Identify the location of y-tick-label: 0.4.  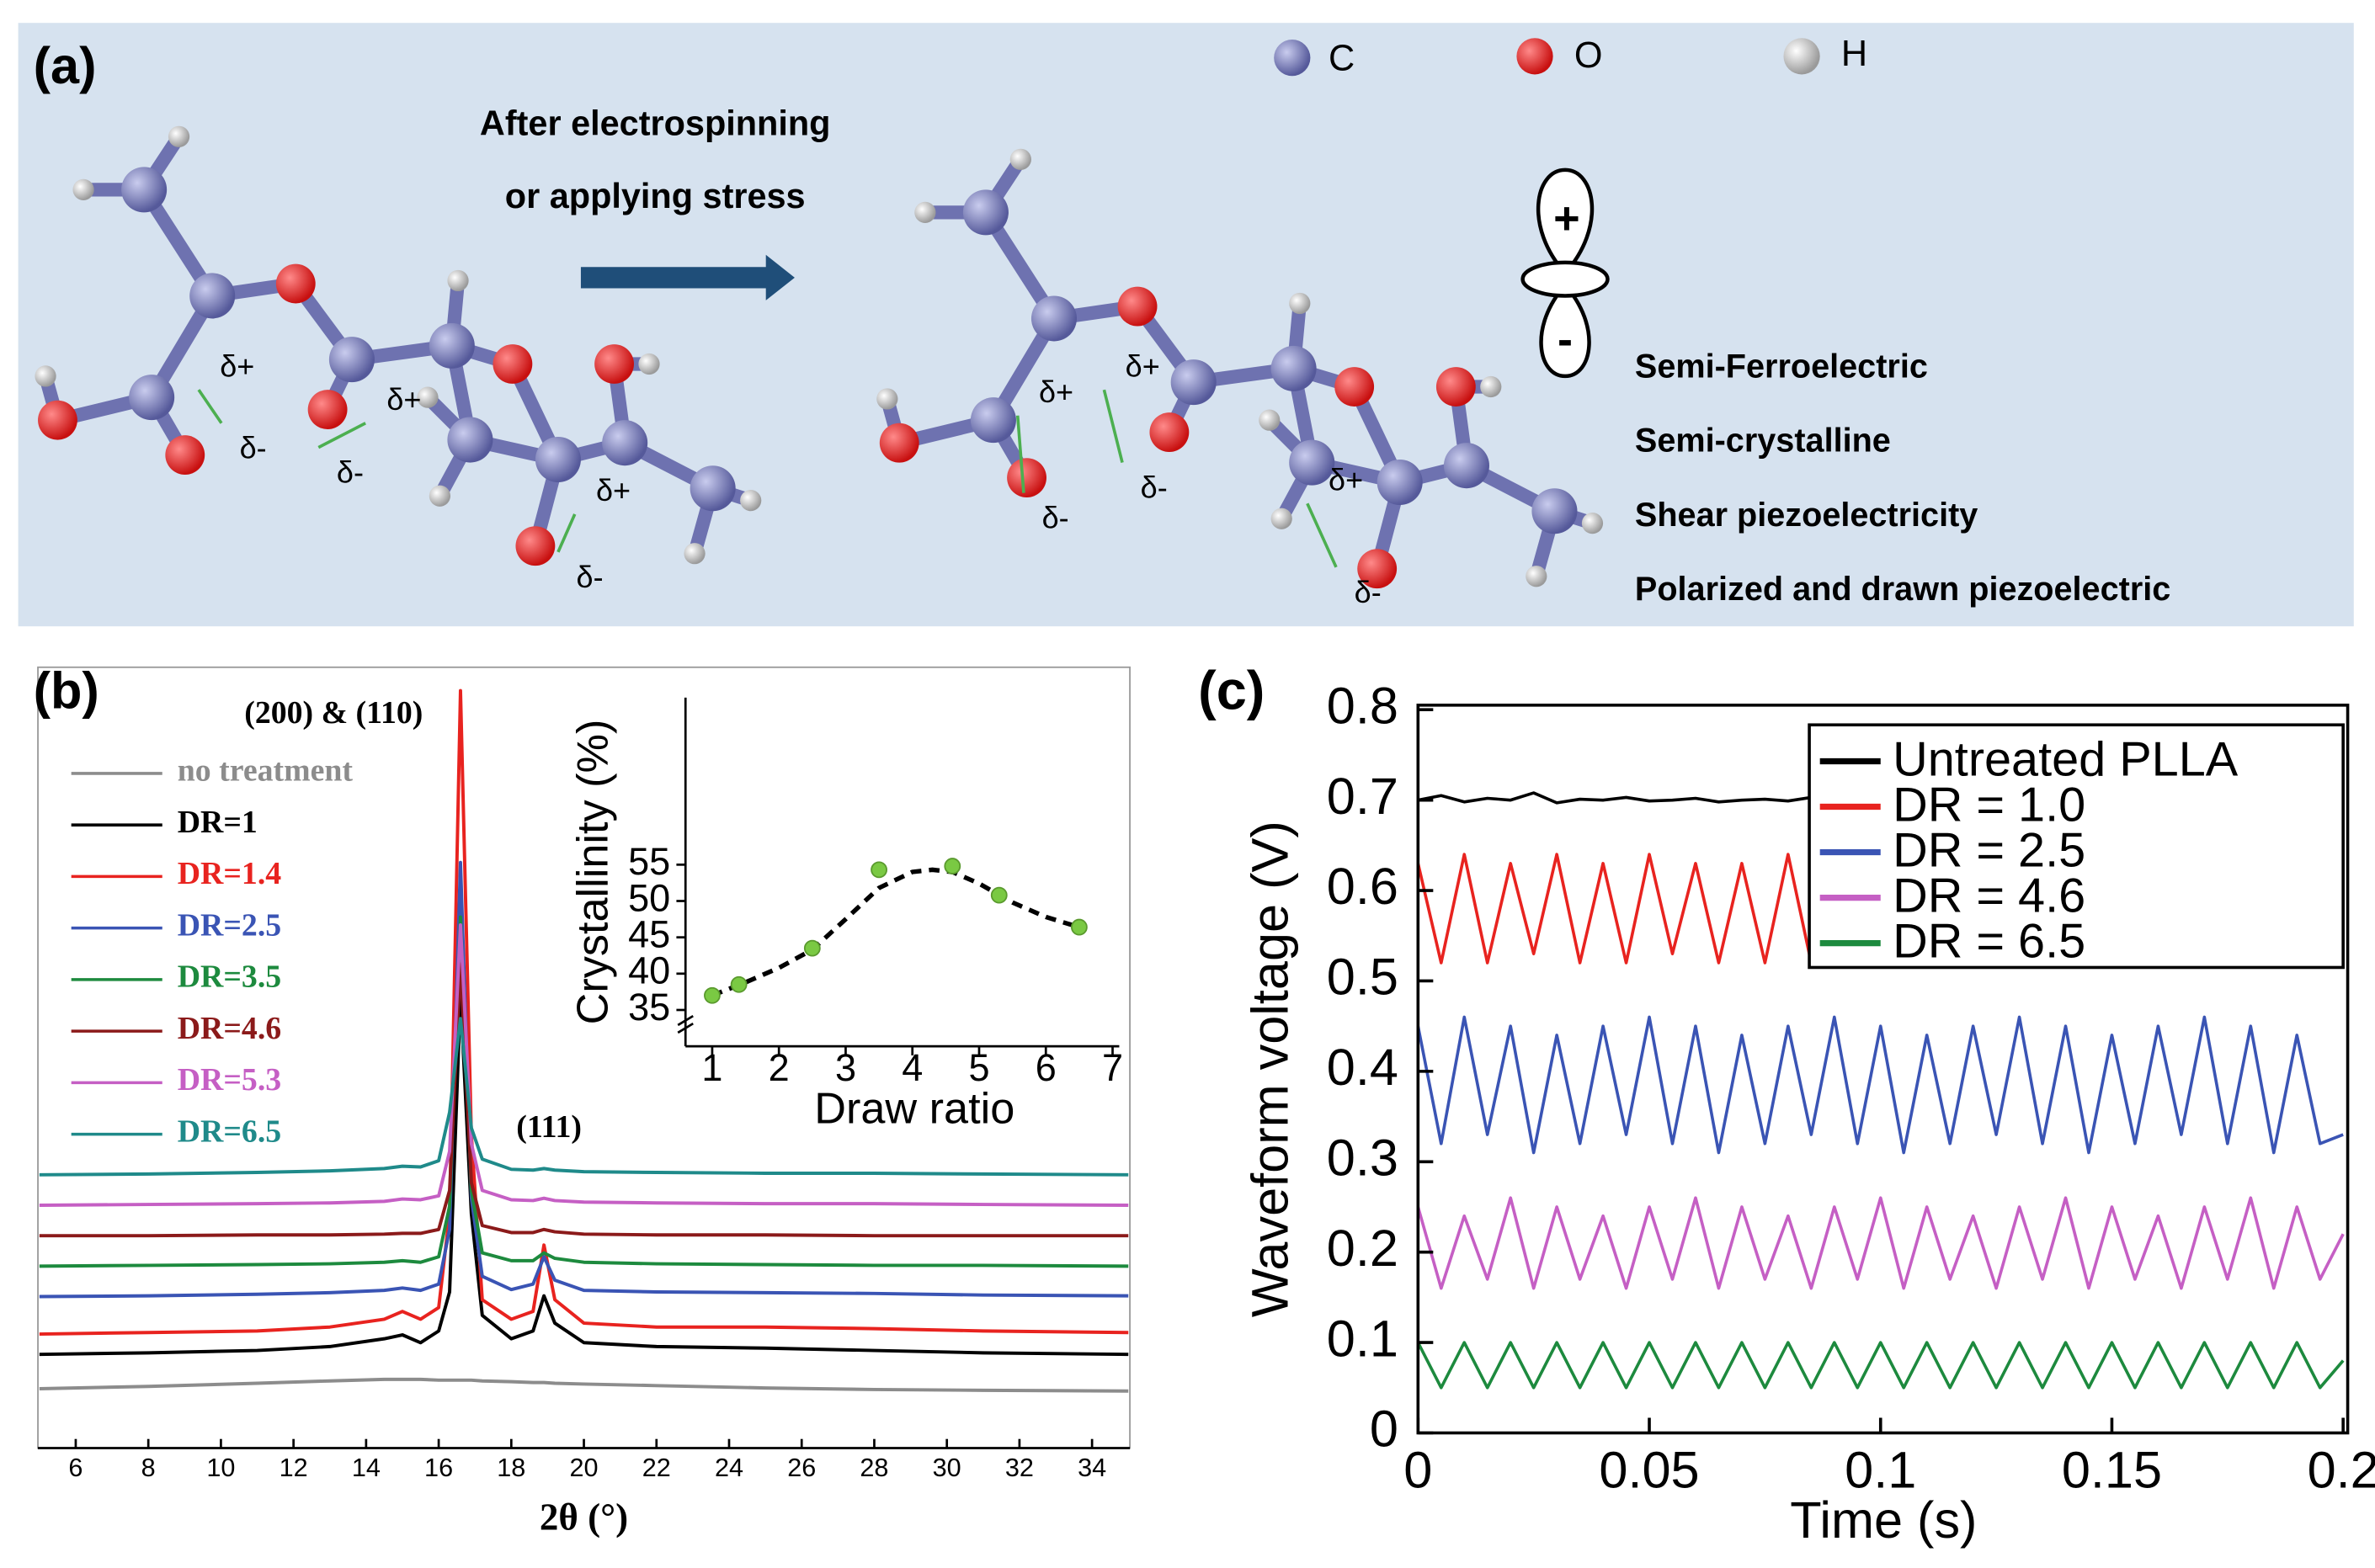
(1362, 1067).